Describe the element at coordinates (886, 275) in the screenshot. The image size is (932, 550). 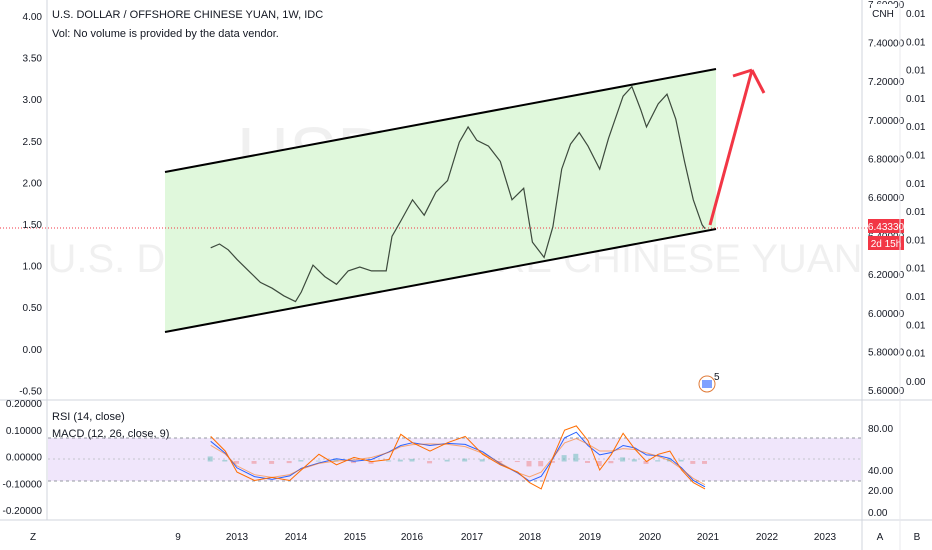
I see `right-price-tick: 6.20000` at that location.